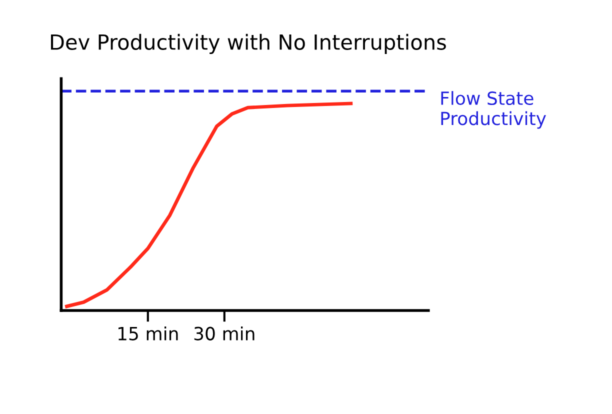 The image size is (612, 414). I want to click on chart-title: Dev Productivity with No Interruptions, so click(248, 44).